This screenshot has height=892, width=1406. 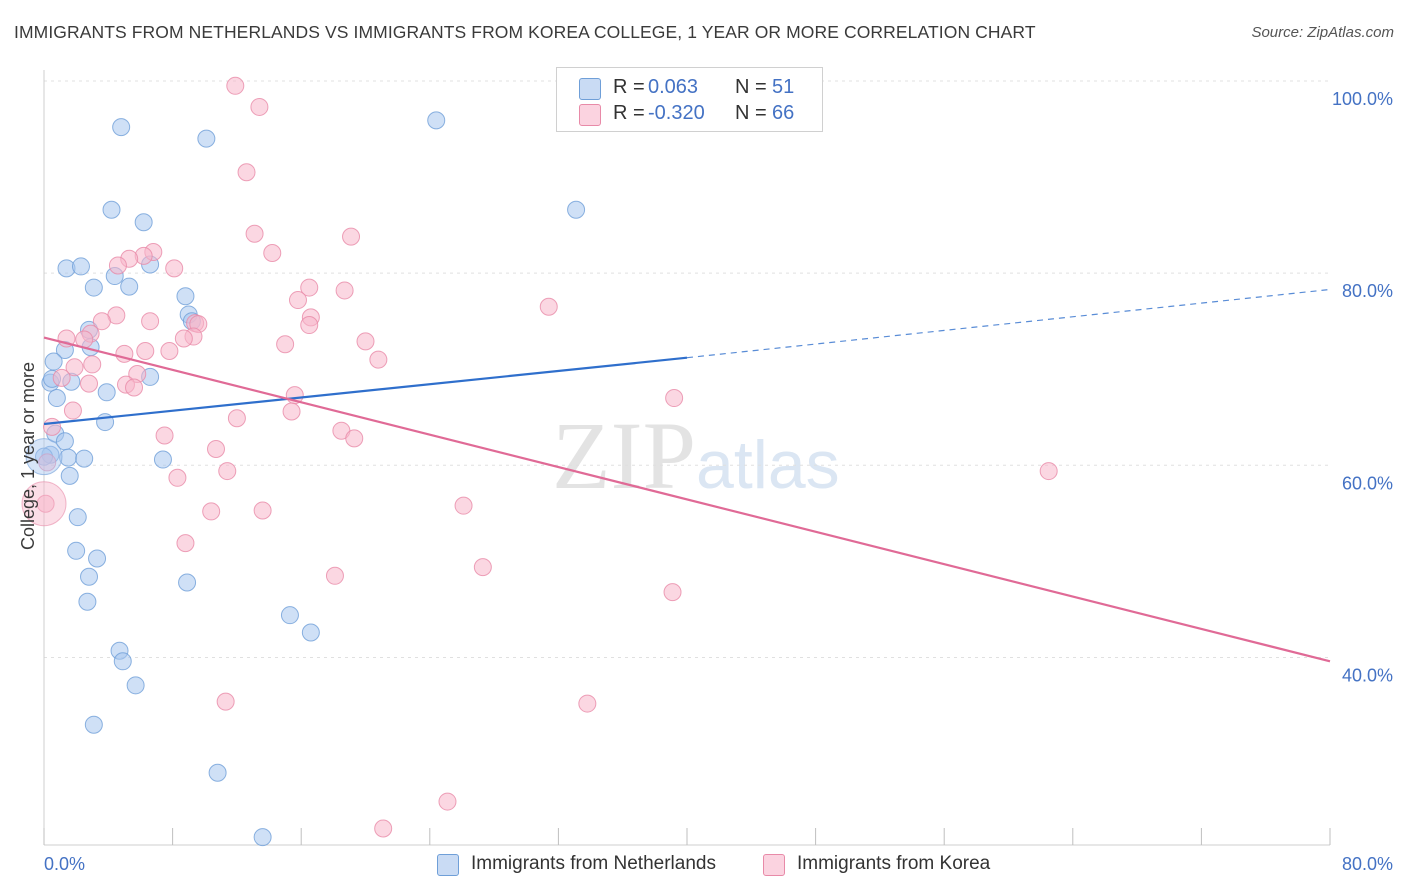 What do you see at coordinates (1367, 864) in the screenshot?
I see `x-tick-label: 80.0%` at bounding box center [1367, 864].